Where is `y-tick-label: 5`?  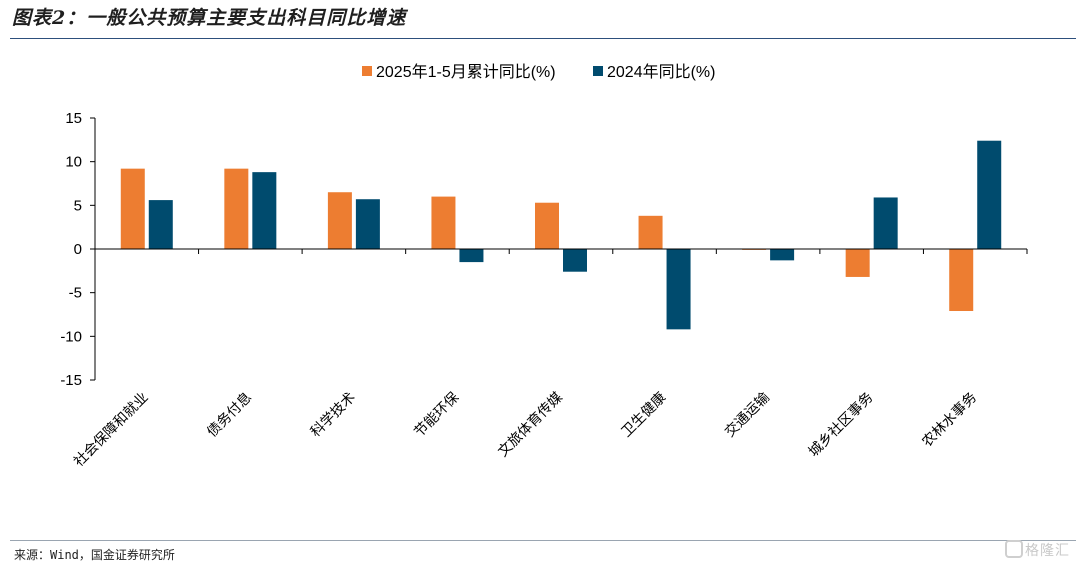 y-tick-label: 5 is located at coordinates (78, 205).